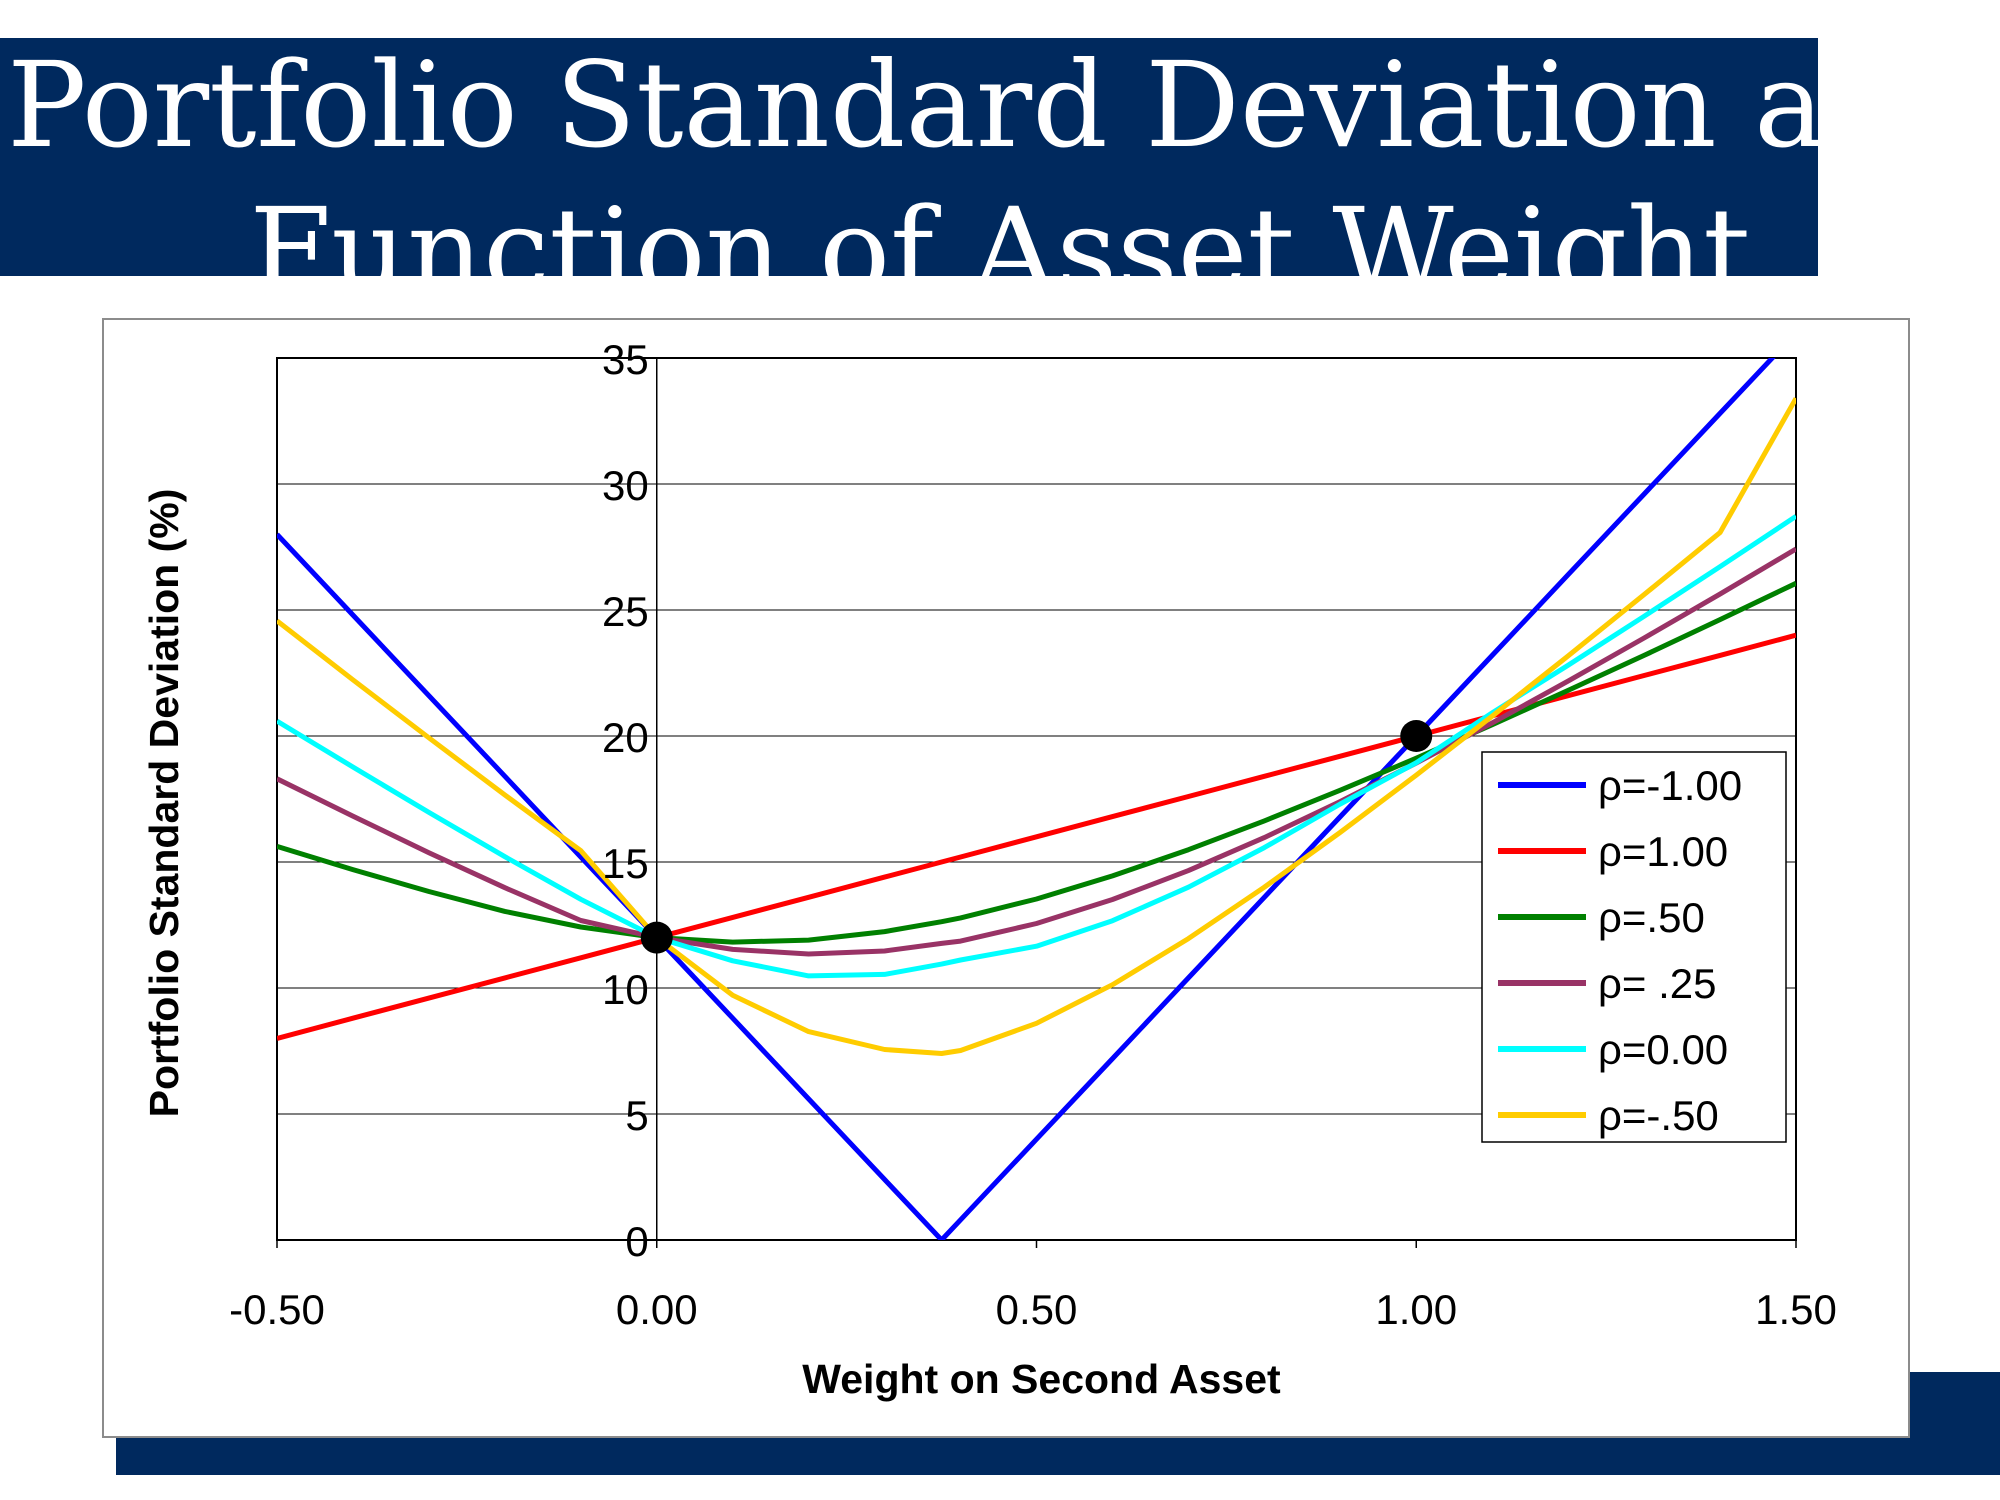  Describe the element at coordinates (625, 359) in the screenshot. I see `y-tick-label: 35` at that location.